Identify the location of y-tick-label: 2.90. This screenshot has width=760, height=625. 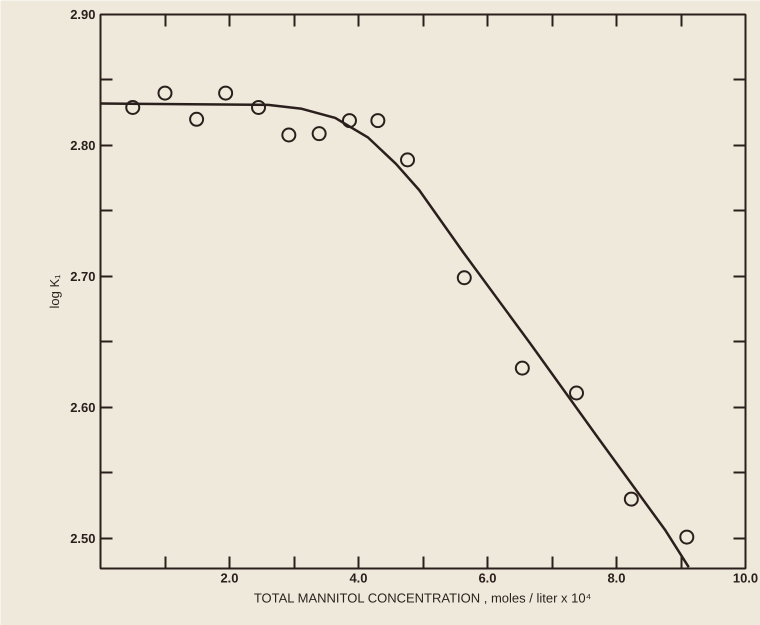
(83, 14).